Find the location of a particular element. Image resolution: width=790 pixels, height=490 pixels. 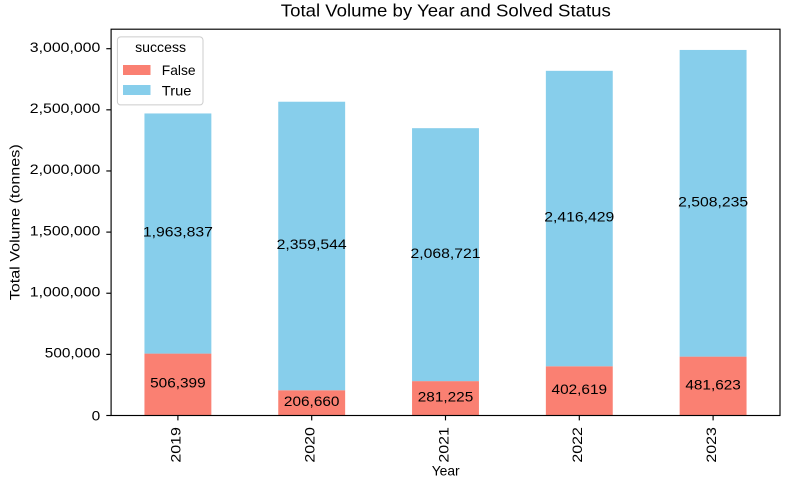

svg-text: 2,416,429 is located at coordinates (579, 217).